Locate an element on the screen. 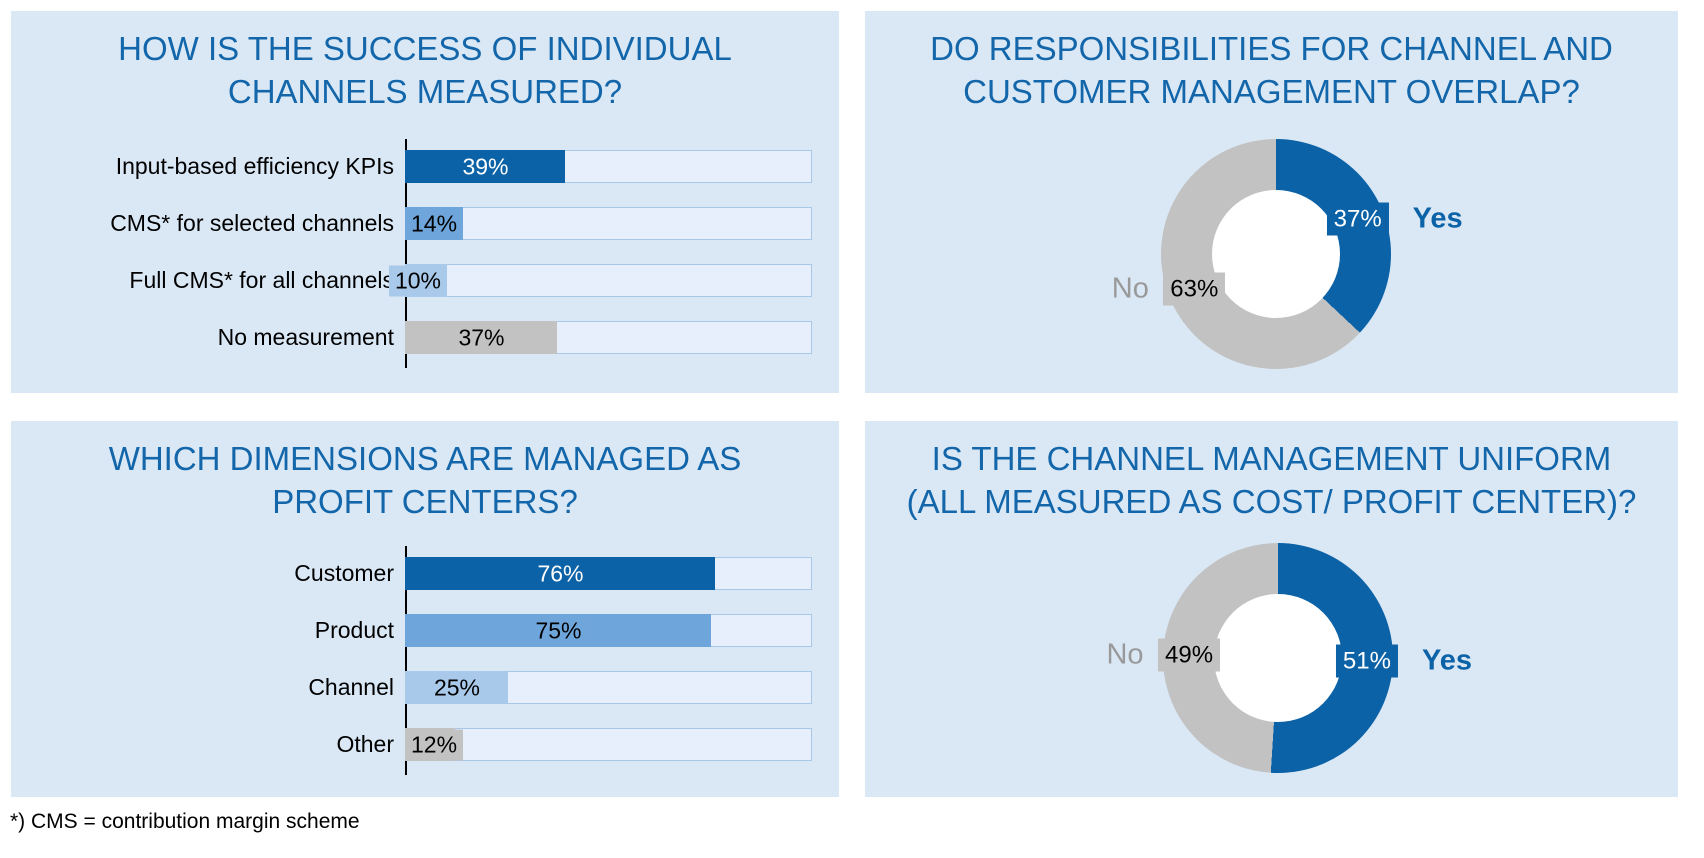 The height and width of the screenshot is (858, 1704). donut-value-label-no: 49% is located at coordinates (1189, 655).